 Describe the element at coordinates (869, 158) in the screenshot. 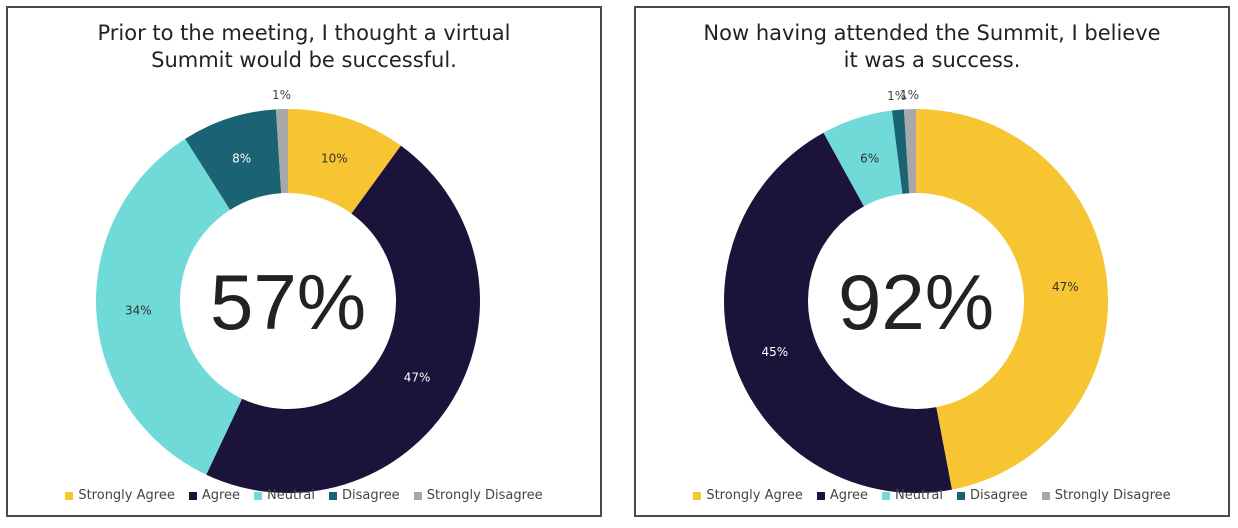

I see `data-label-neutral: 6%` at that location.